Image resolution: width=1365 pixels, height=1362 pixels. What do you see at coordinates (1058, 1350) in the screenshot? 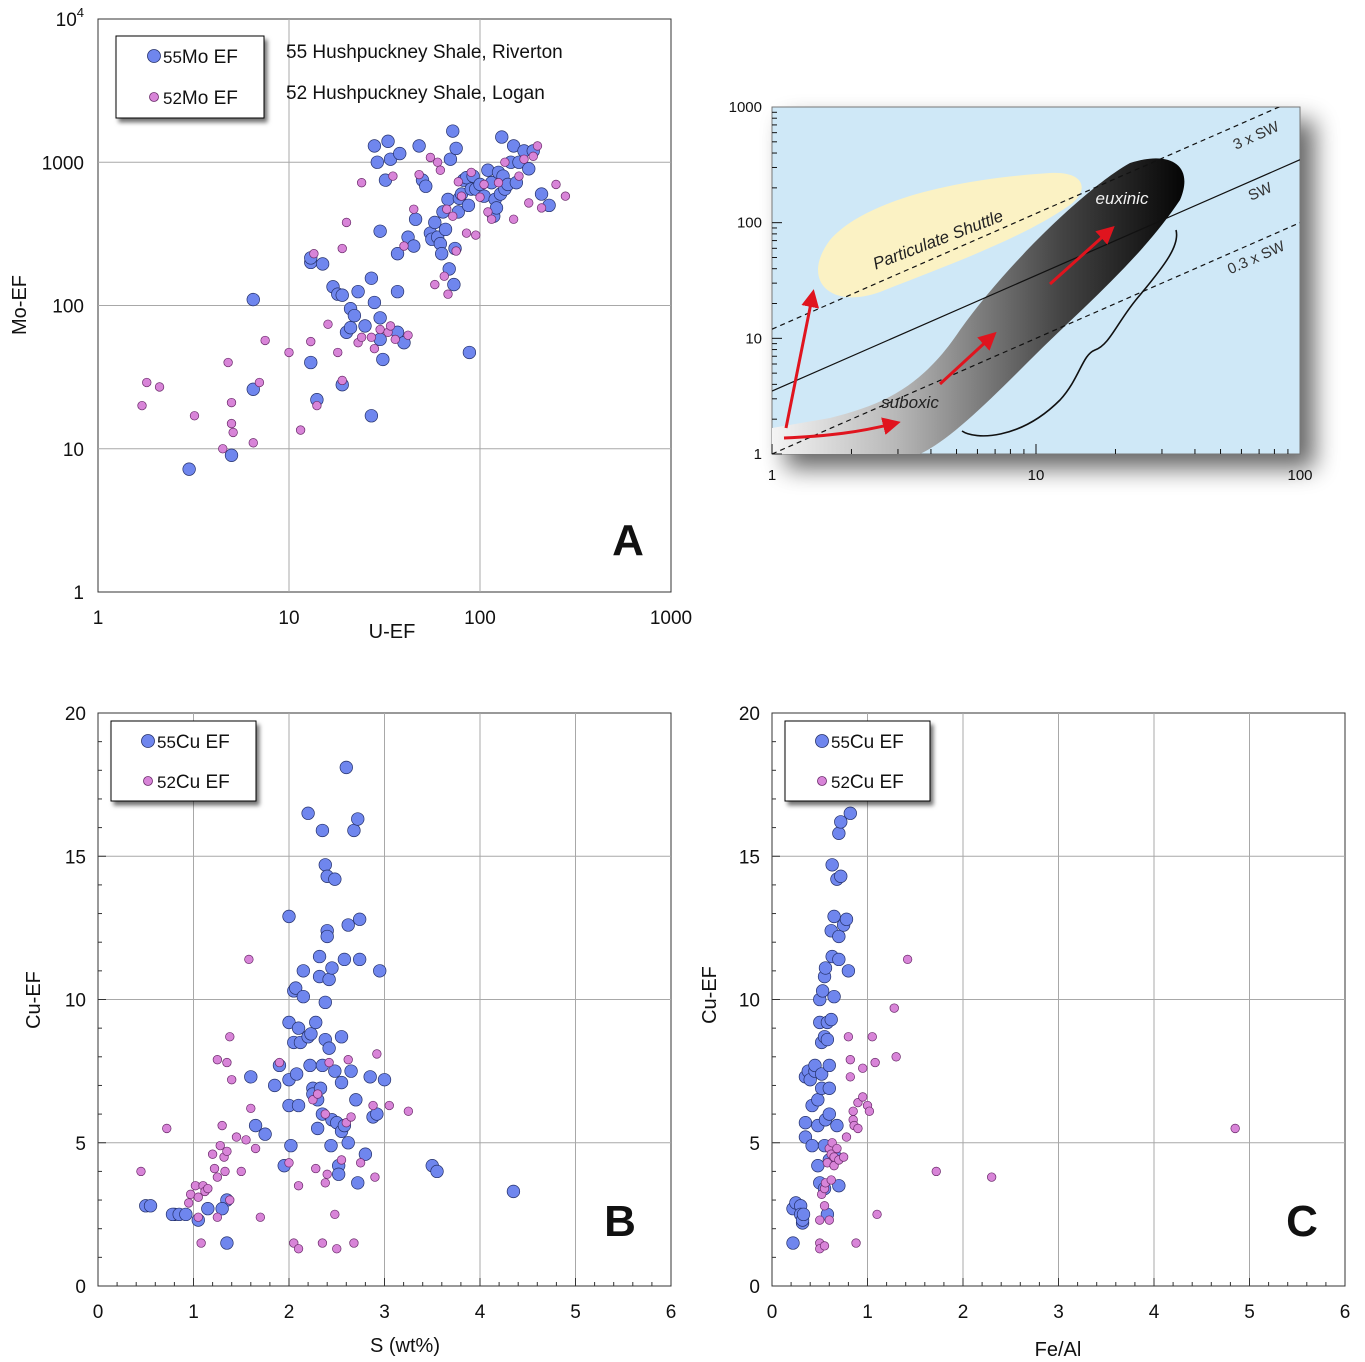
I see `panel-c-xlabel: Fe/Al` at bounding box center [1058, 1350].